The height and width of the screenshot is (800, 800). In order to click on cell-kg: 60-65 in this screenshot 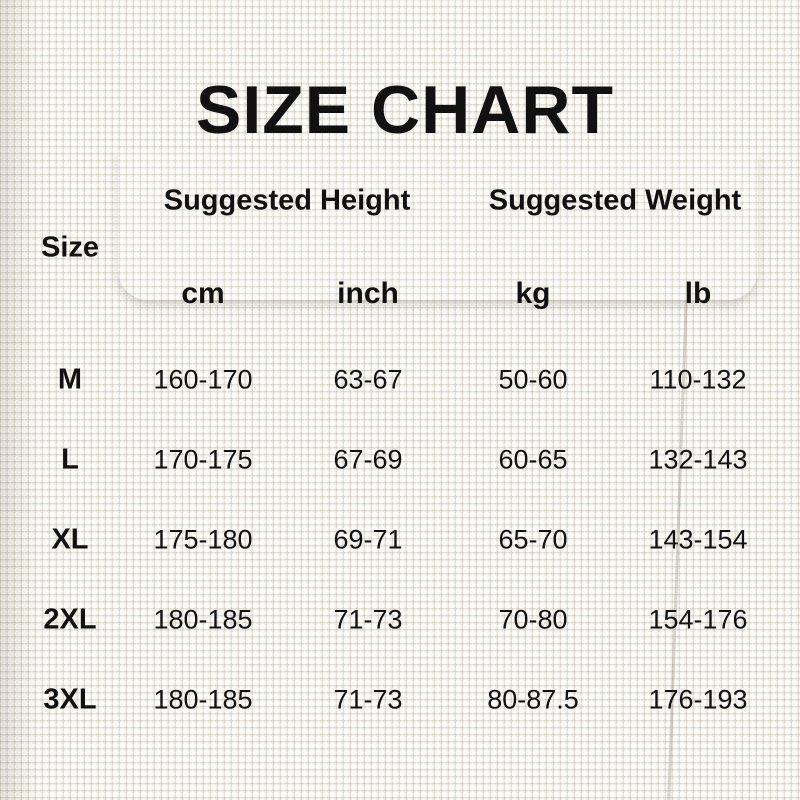, I will do `click(533, 459)`.